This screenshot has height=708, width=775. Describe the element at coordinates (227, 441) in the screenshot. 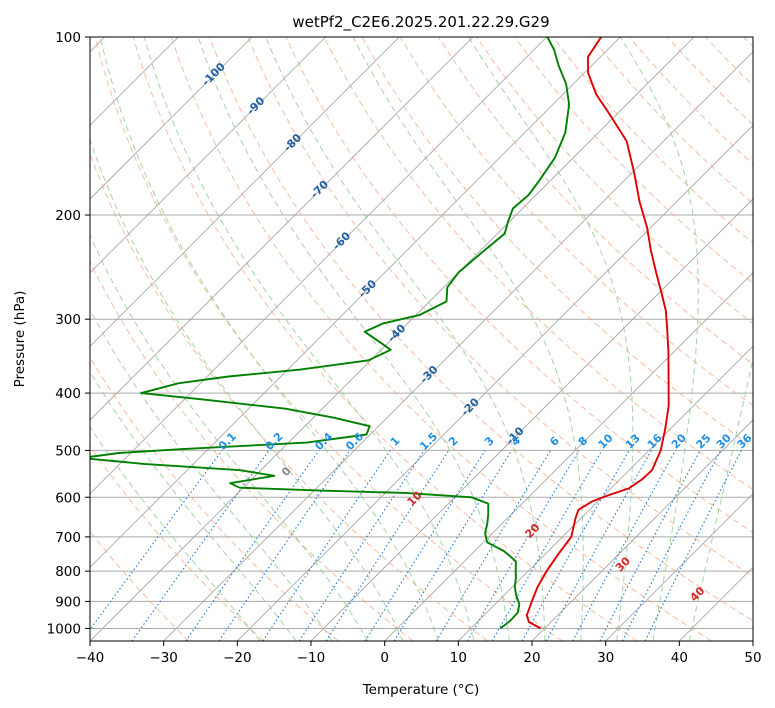

I see `mixing-ratio-label: 0.1` at that location.